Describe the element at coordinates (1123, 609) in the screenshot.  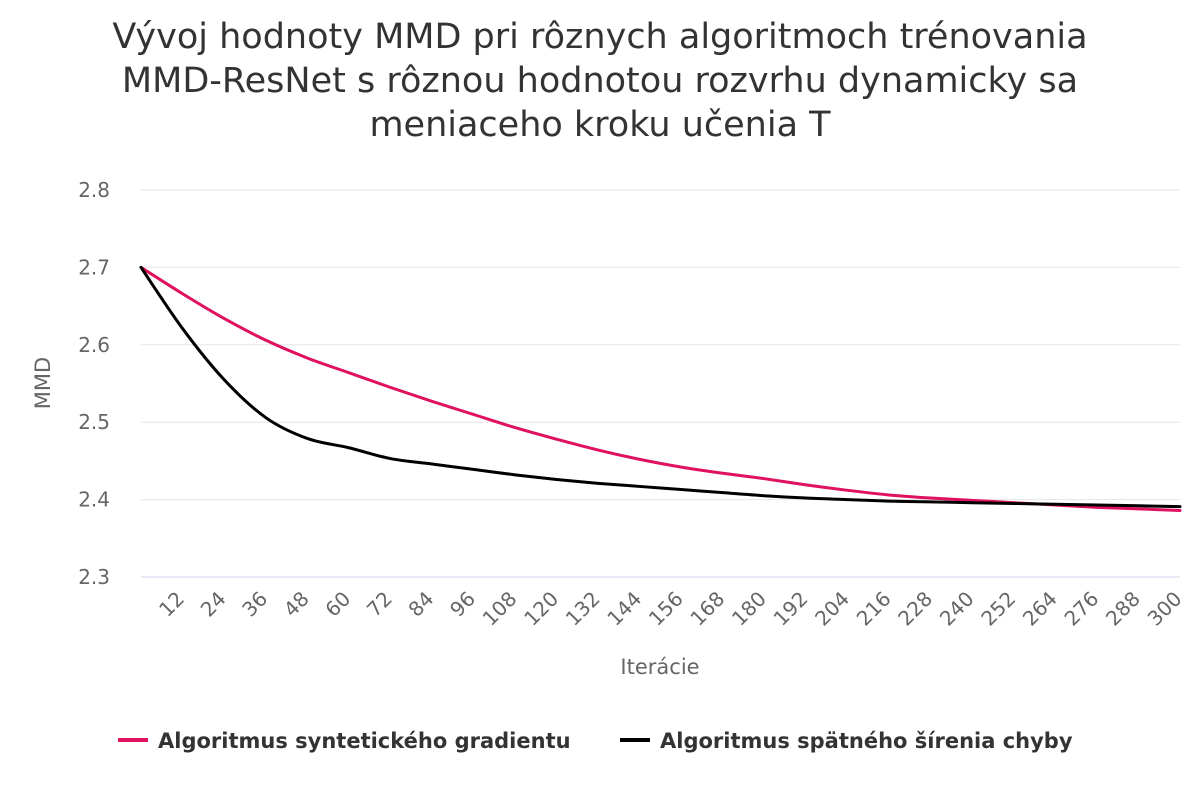
I see `x-tick-label: 288` at that location.